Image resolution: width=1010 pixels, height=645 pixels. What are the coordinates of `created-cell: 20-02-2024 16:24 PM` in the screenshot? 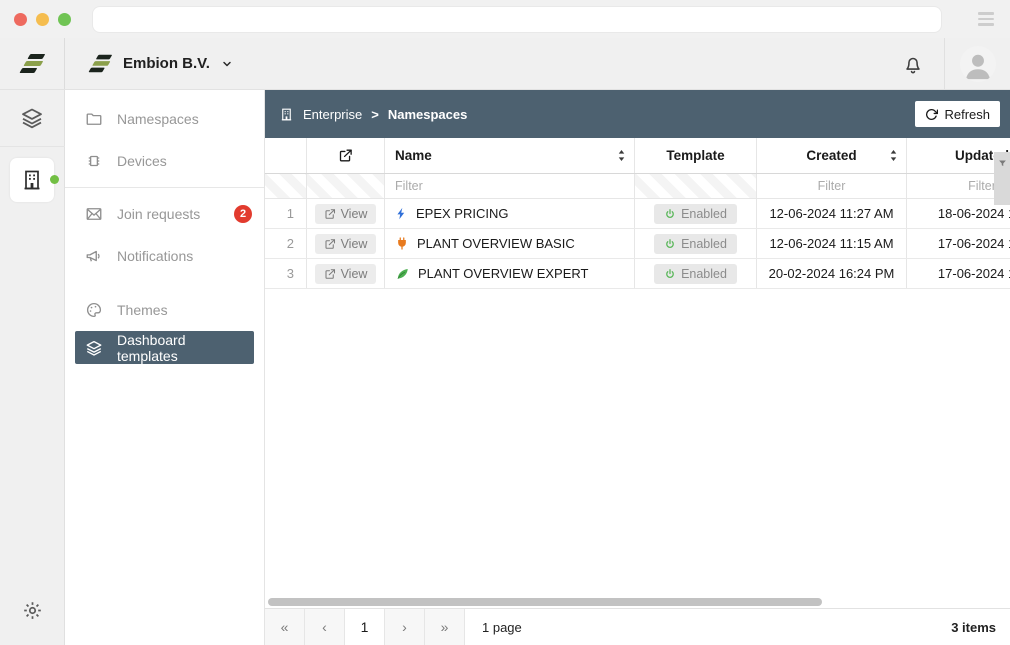 It's located at (832, 273).